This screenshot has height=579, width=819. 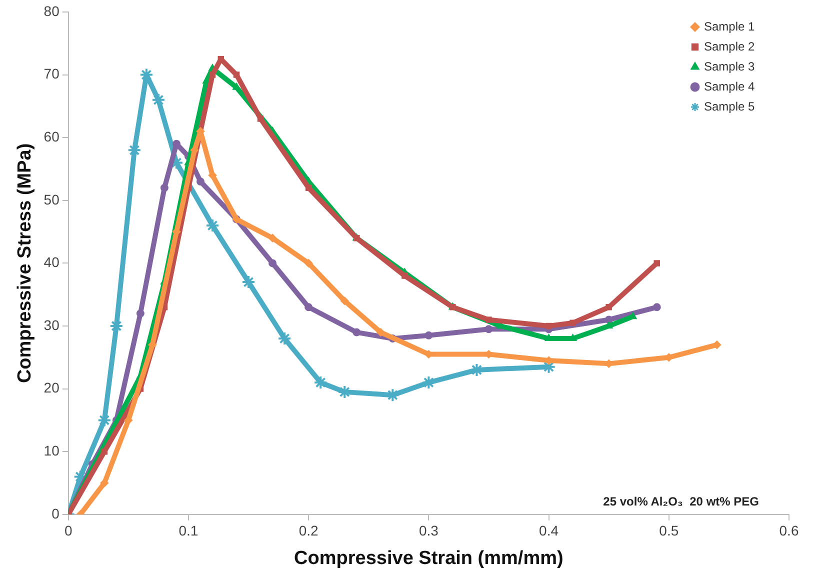 I want to click on legend-label: Sample 5, so click(x=730, y=106).